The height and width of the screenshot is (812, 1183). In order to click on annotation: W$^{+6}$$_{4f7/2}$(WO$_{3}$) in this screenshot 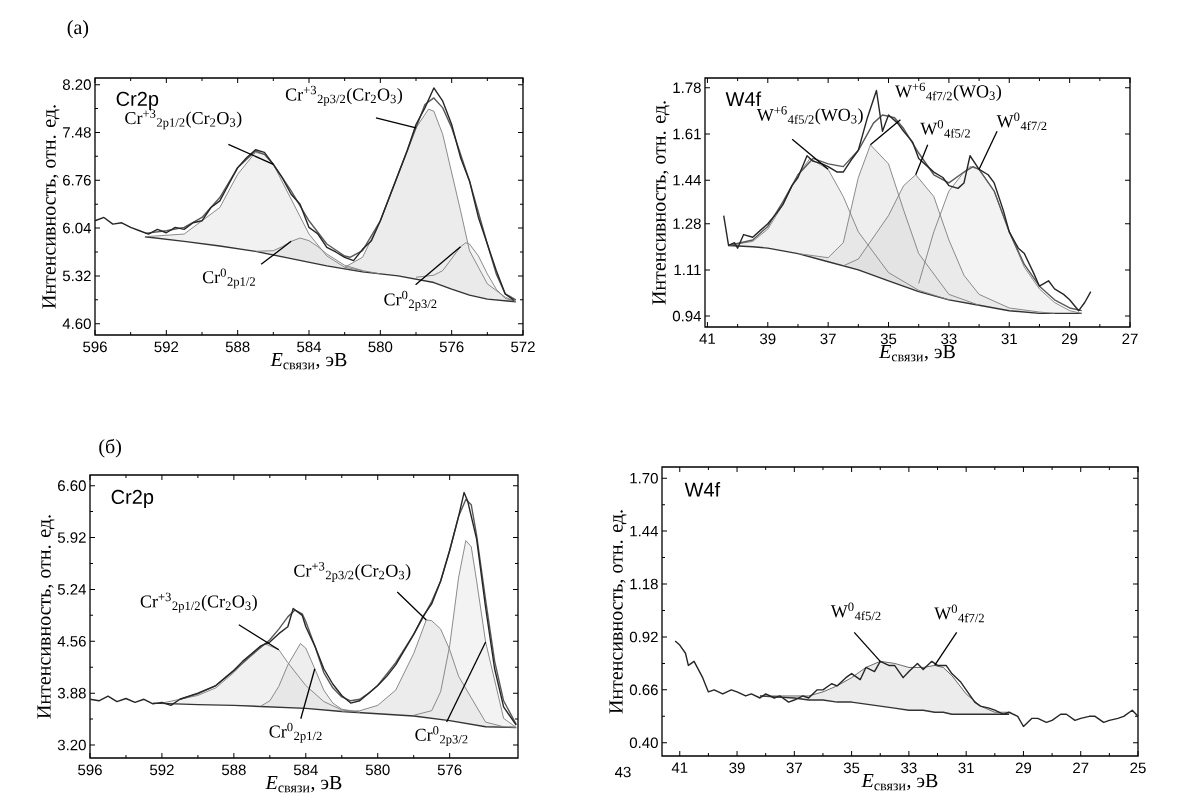, I will do `click(948, 92)`.